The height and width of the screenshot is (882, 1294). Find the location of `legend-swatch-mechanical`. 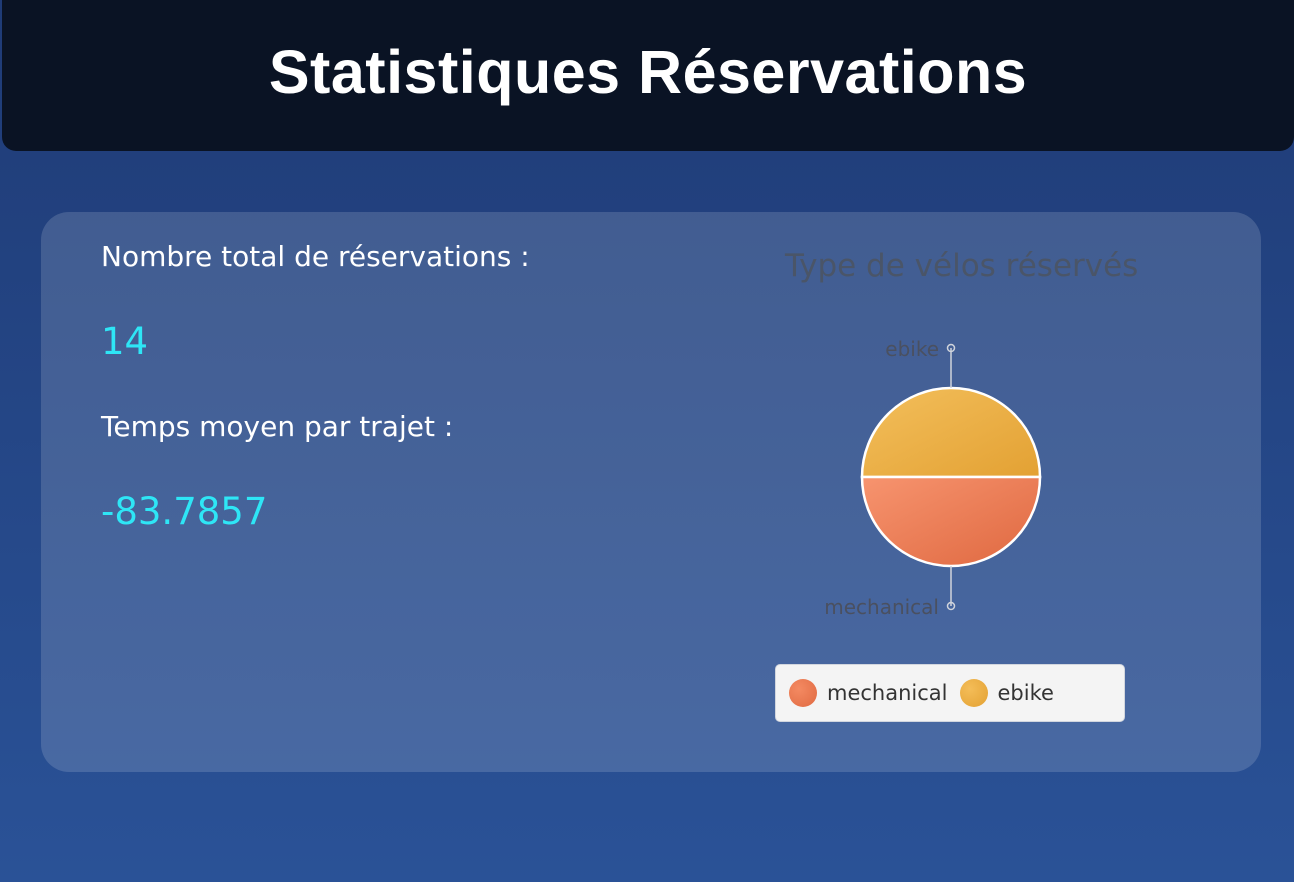

legend-swatch-mechanical is located at coordinates (803, 693).